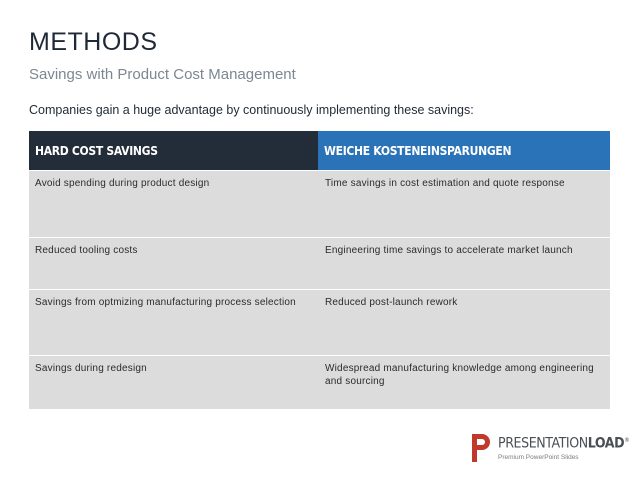  Describe the element at coordinates (173, 150) in the screenshot. I see `column-header-hard-cost: Hard Cost Savings` at that location.